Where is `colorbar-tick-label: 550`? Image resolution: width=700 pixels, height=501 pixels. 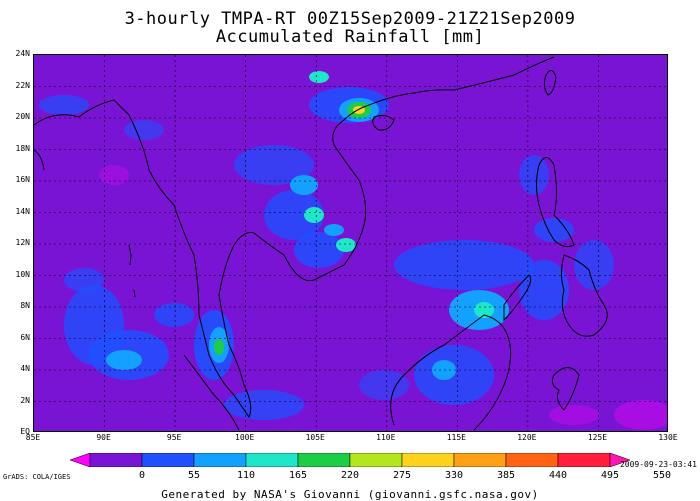 colorbar-tick-label: 550 is located at coordinates (662, 475).